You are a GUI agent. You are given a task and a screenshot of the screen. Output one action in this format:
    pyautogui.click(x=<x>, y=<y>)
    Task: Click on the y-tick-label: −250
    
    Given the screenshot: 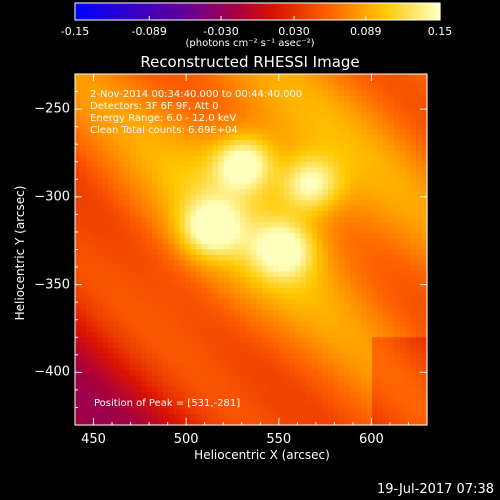 What is the action you would take?
    pyautogui.click(x=52, y=109)
    